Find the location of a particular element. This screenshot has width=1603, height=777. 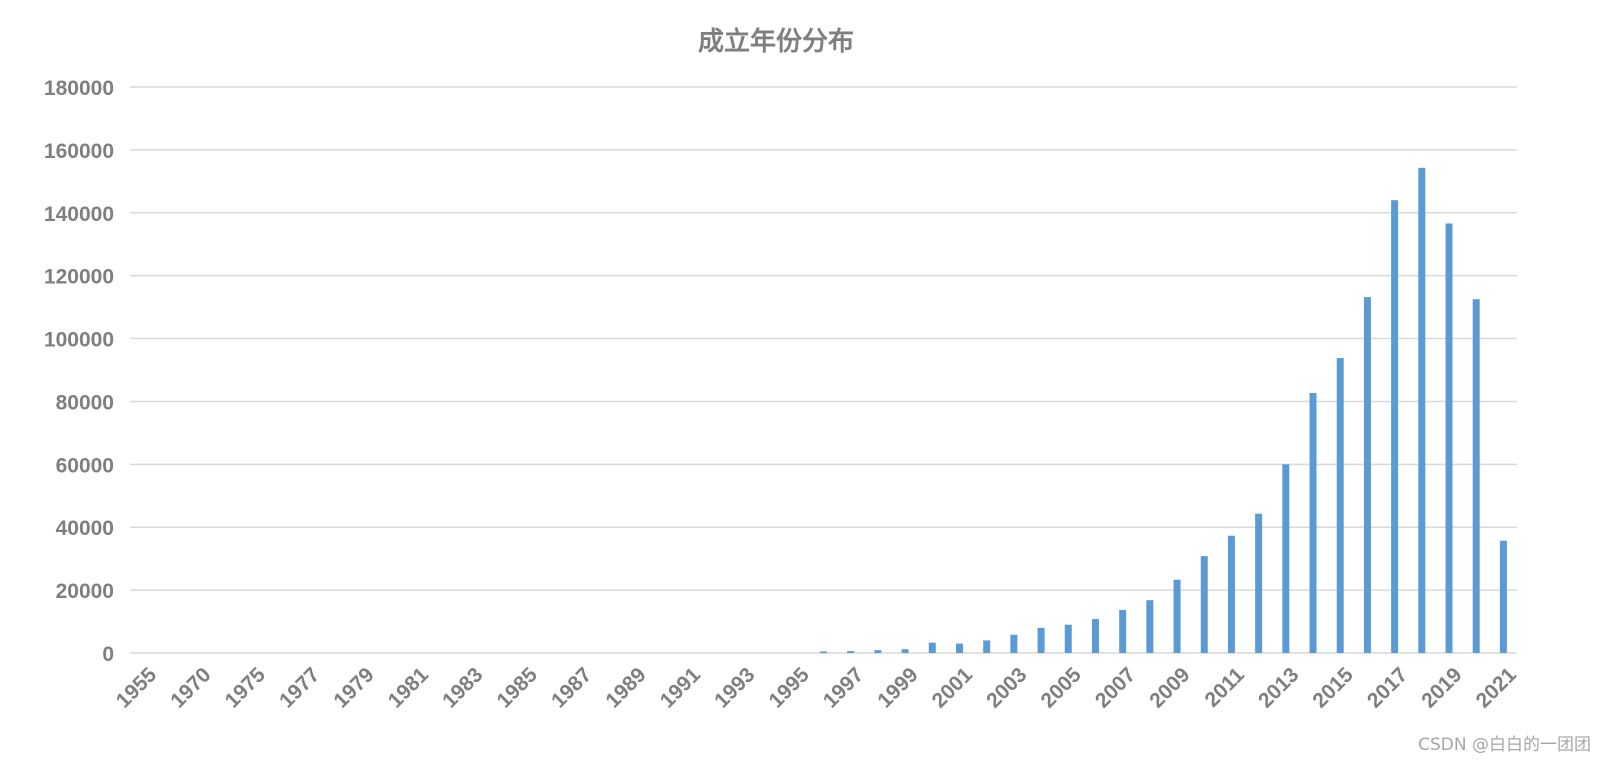

x-tick-label: 2007 is located at coordinates (1115, 687).